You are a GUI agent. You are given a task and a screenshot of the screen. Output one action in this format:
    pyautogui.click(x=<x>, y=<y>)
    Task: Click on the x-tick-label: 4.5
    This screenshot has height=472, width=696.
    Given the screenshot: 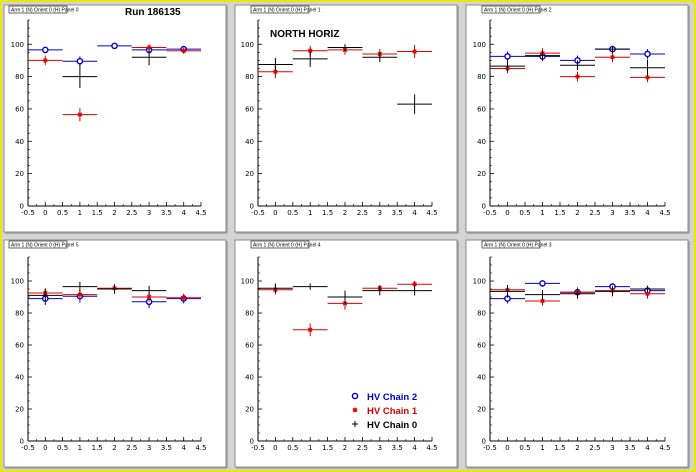 What is the action you would take?
    pyautogui.click(x=200, y=213)
    